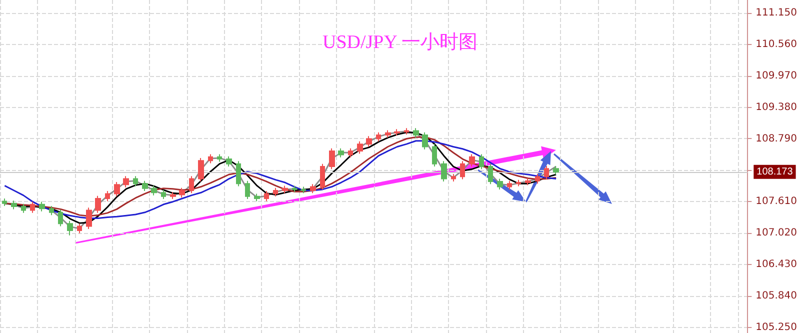  I want to click on y-tick-label: 107.020, so click(777, 233).